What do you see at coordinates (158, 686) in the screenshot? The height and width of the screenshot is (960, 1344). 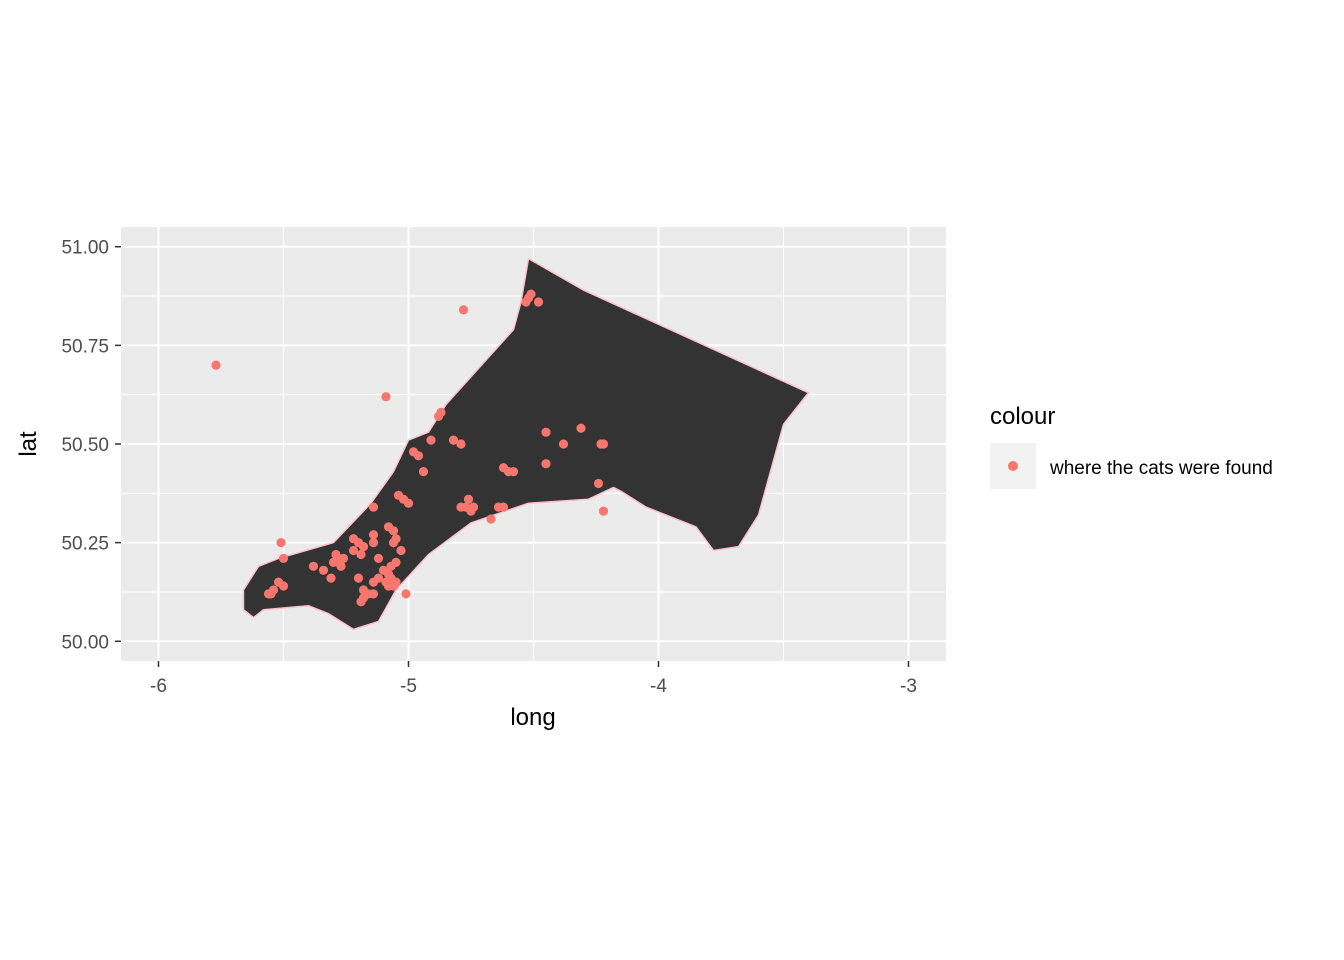 I see `x-tick-label: -6` at bounding box center [158, 686].